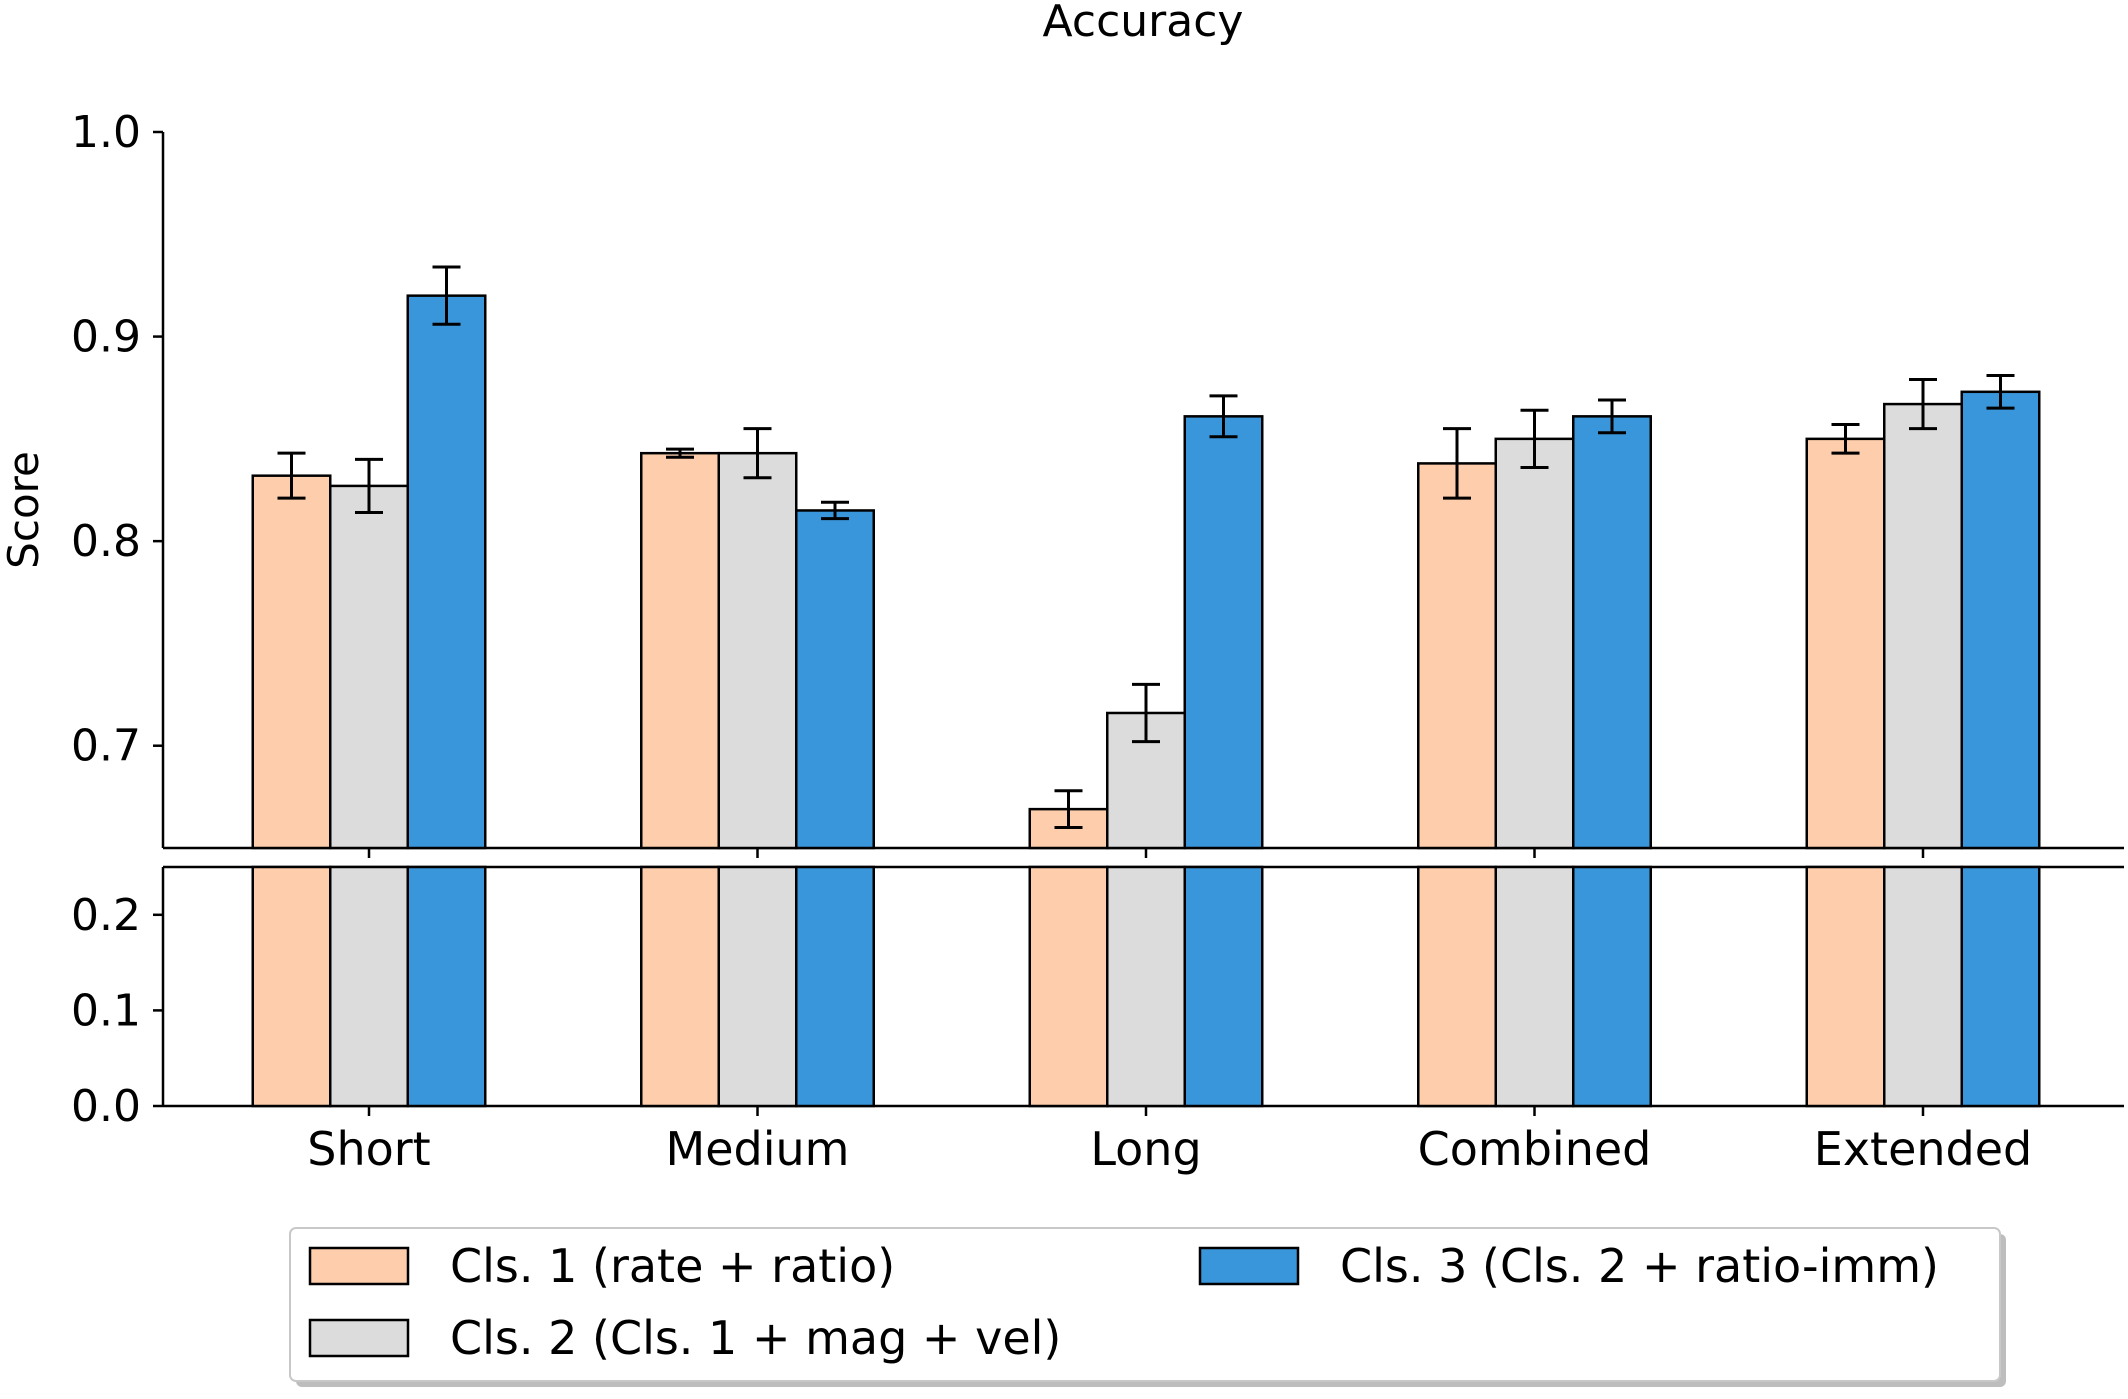  I want to click on x-tick-label: Short, so click(368, 1149).